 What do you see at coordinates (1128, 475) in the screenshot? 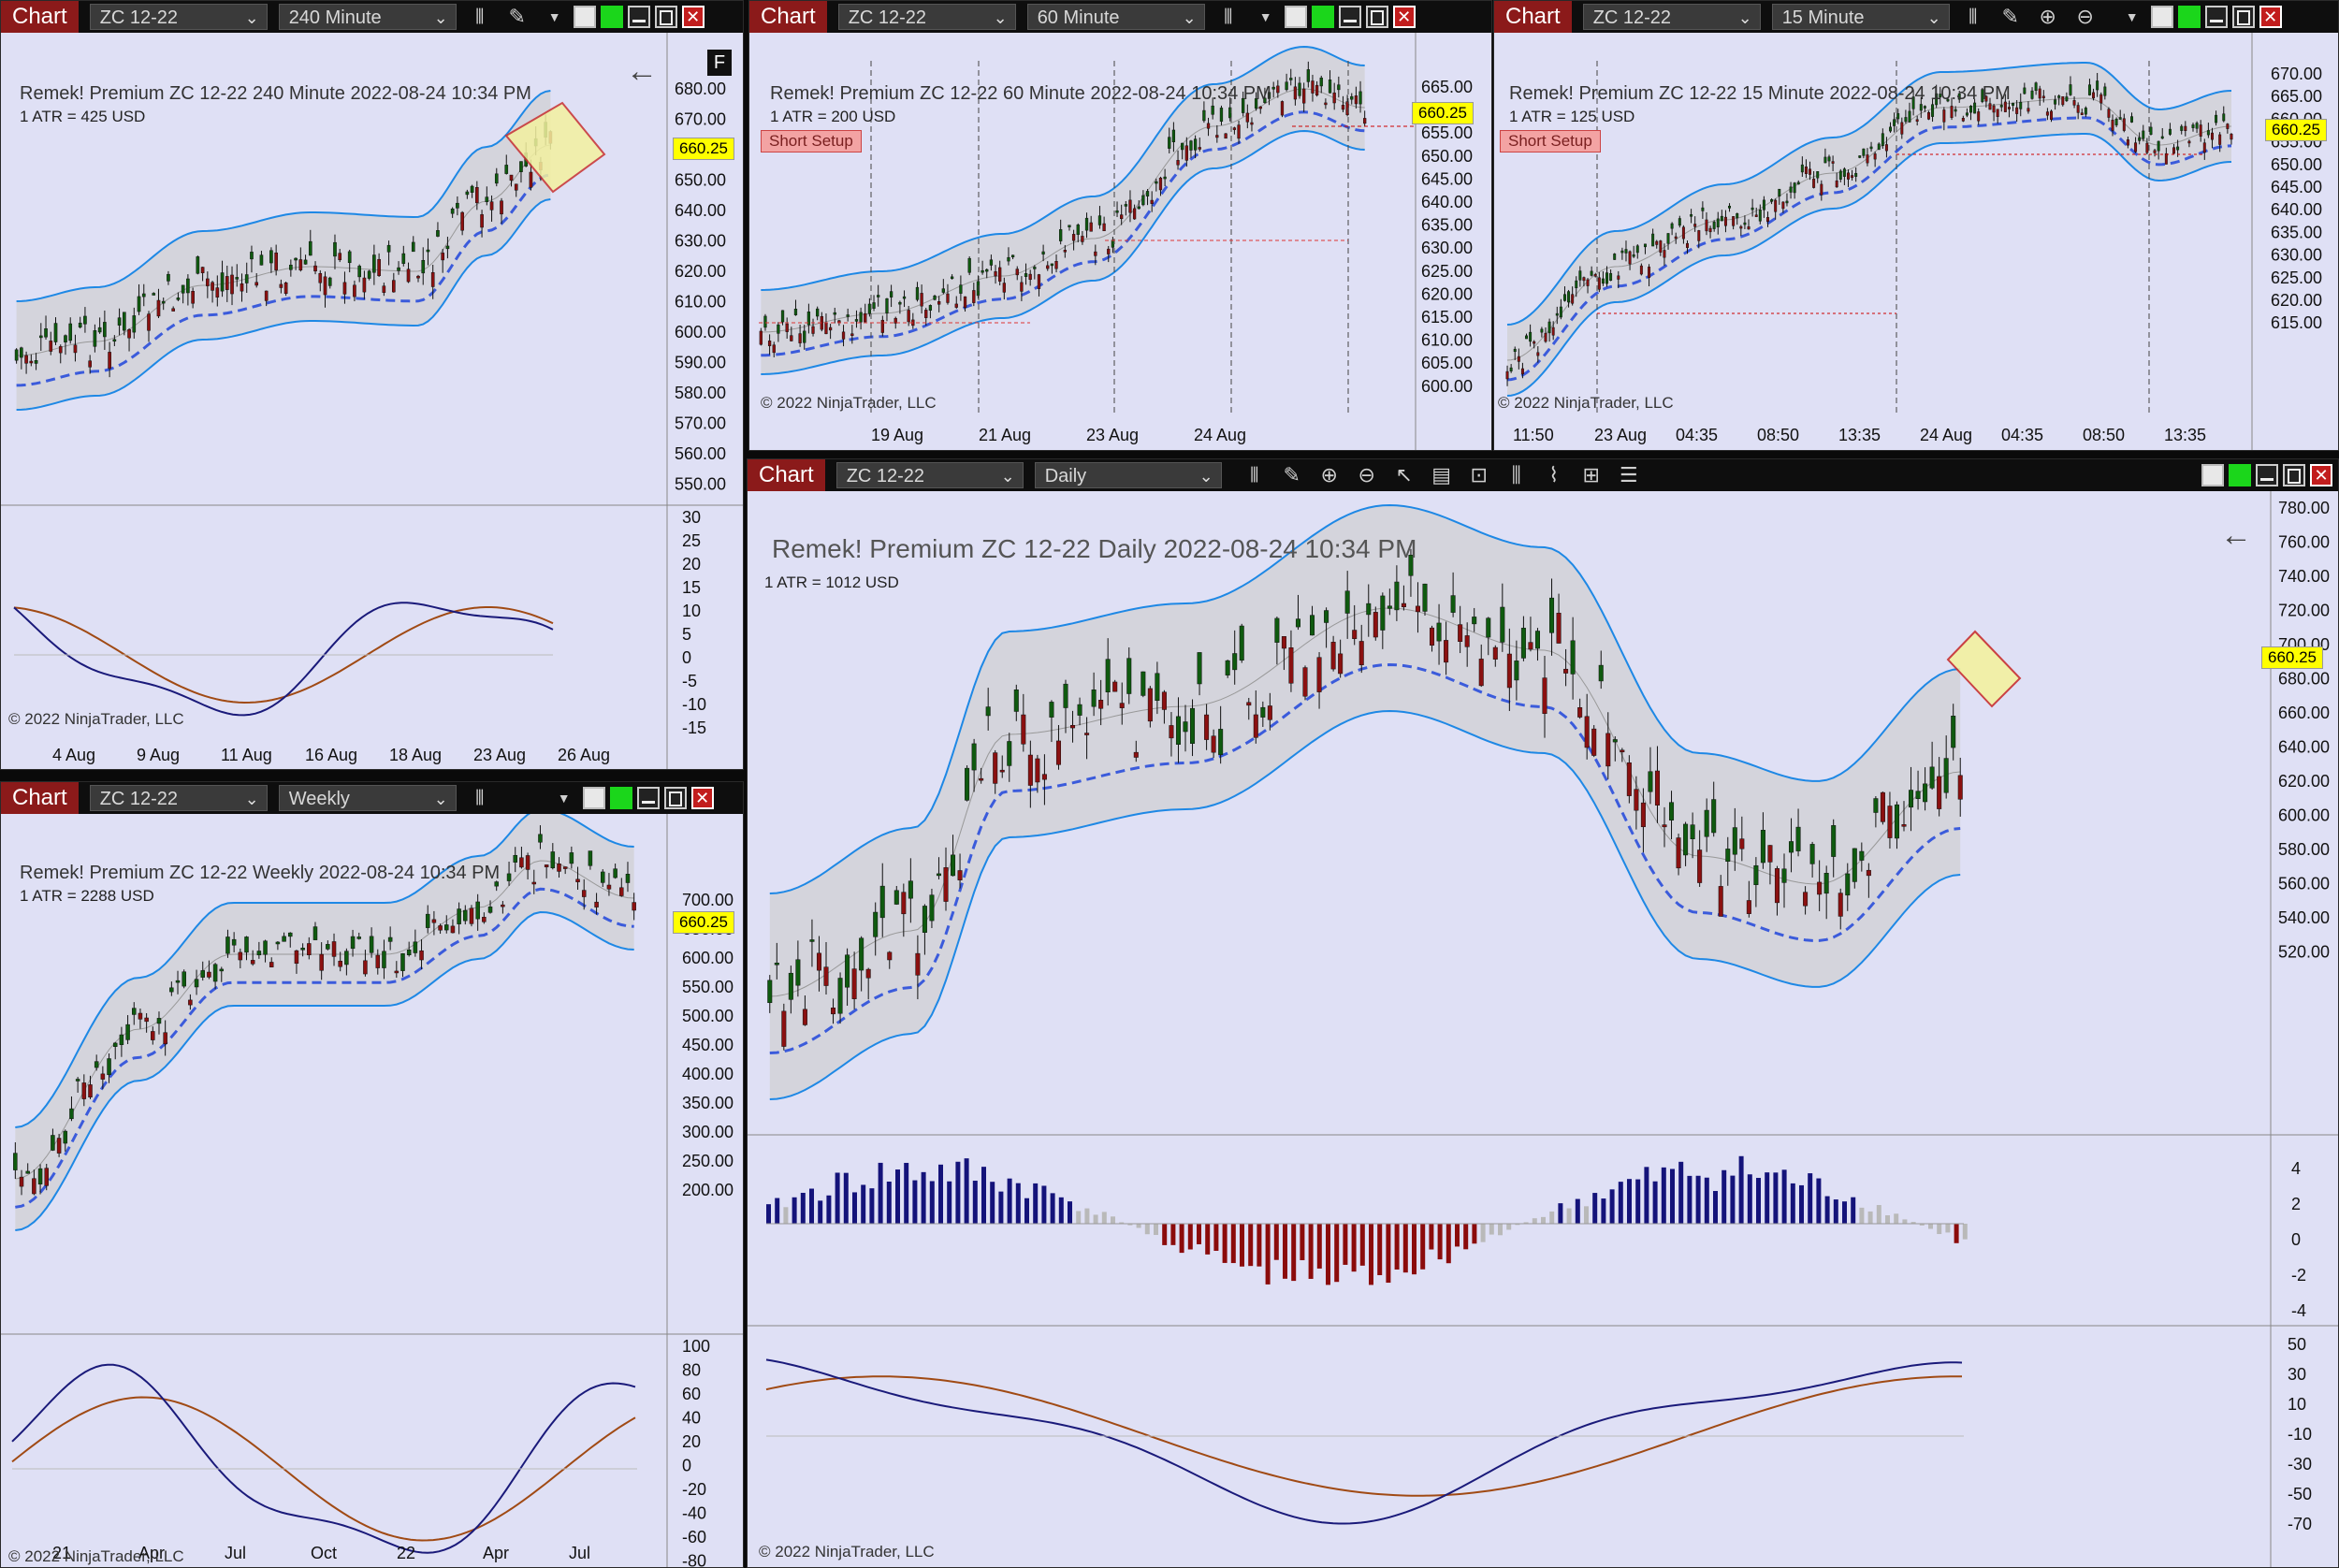
I see `interval-selector: Daily ⌄` at bounding box center [1128, 475].